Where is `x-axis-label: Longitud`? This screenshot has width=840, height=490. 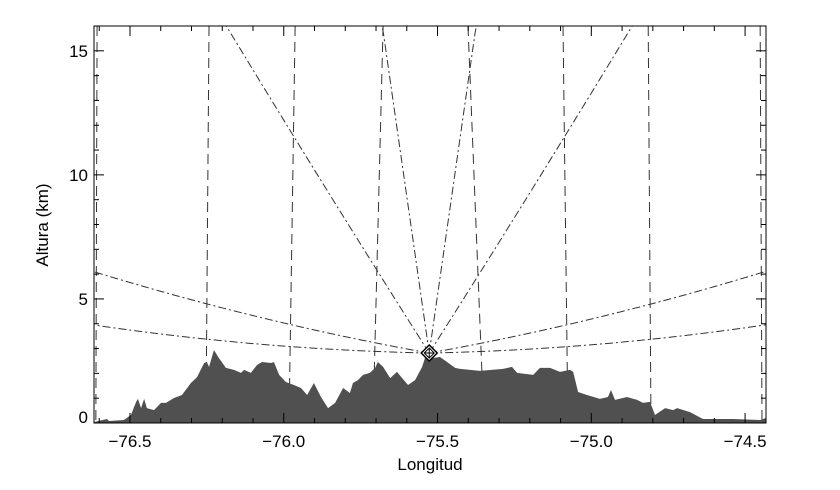 x-axis-label: Longitud is located at coordinates (429, 464).